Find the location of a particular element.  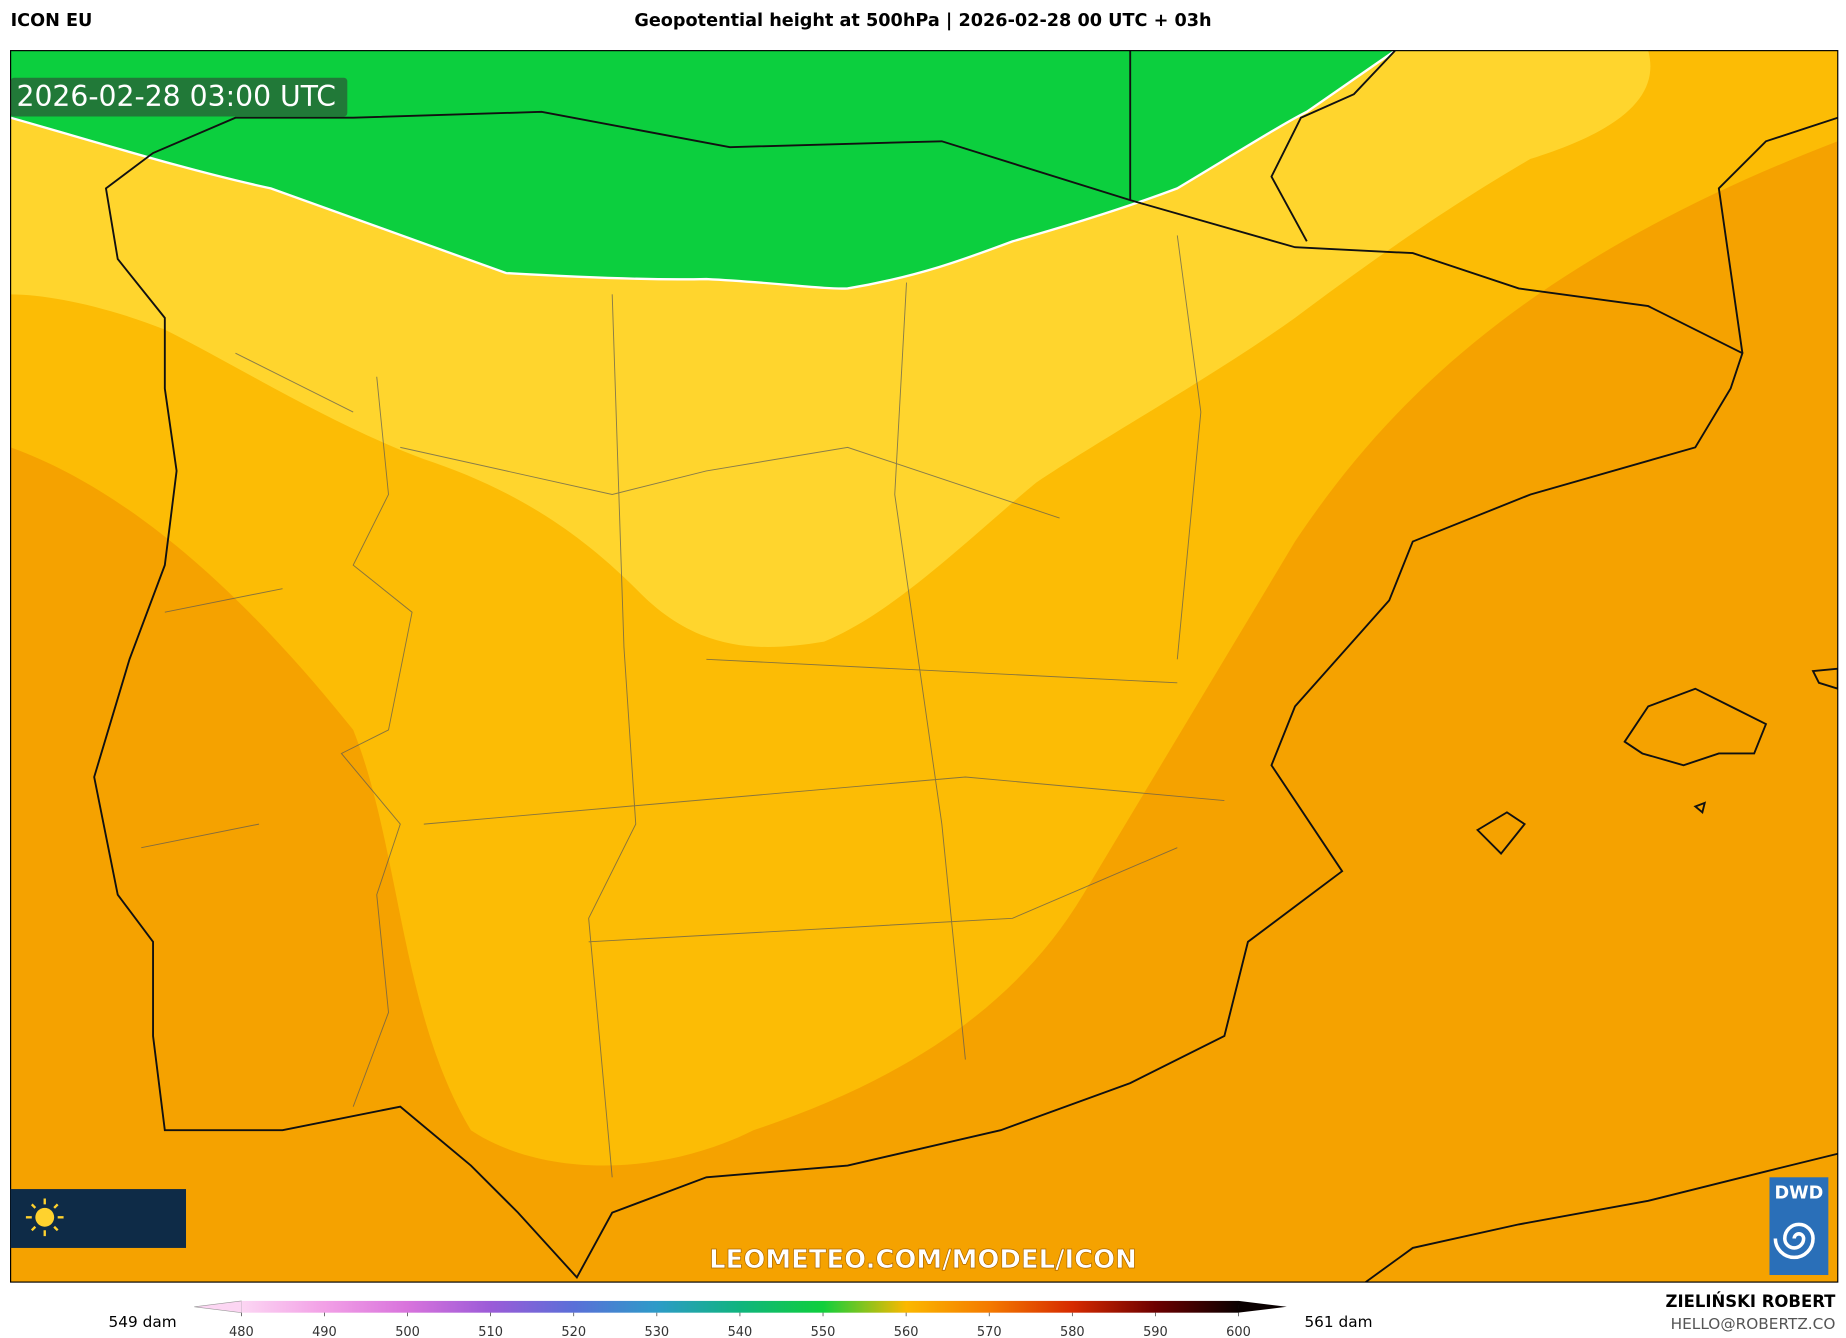

balearic-islands is located at coordinates (1656, 761).